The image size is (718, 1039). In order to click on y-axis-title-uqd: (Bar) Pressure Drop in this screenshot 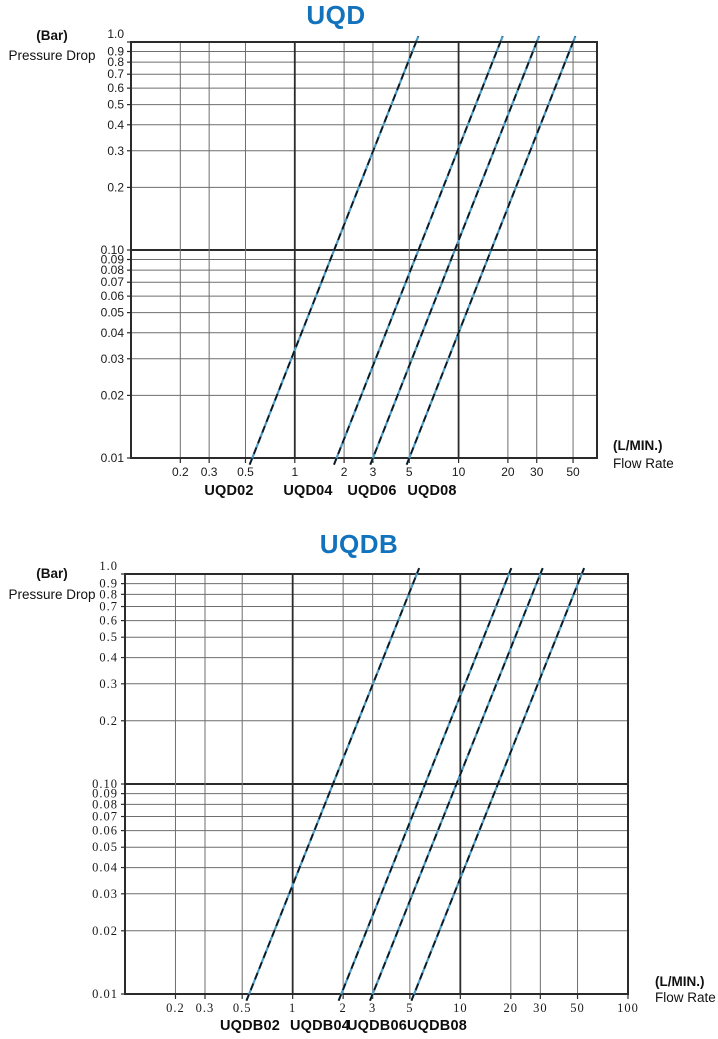, I will do `click(52, 46)`.